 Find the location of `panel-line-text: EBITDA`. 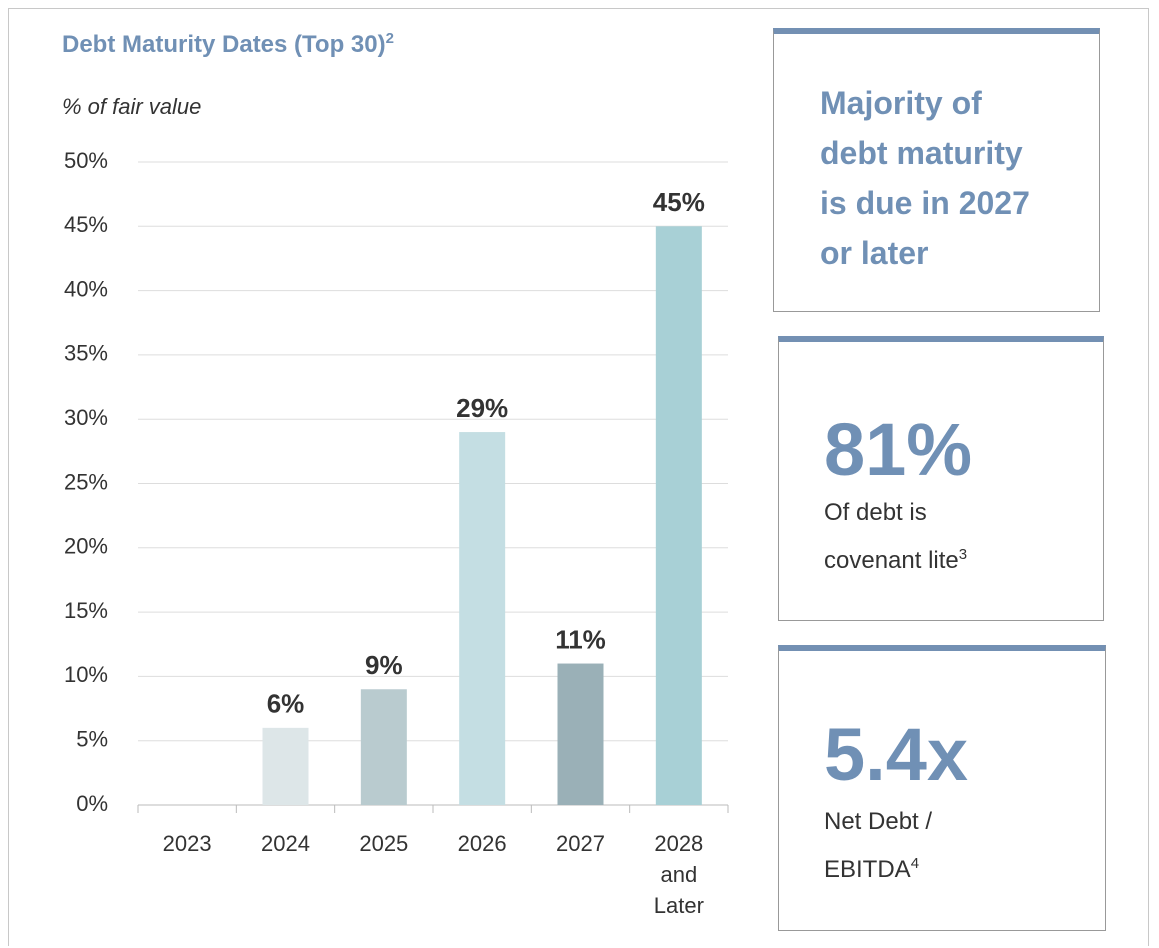

panel-line-text: EBITDA is located at coordinates (867, 869).